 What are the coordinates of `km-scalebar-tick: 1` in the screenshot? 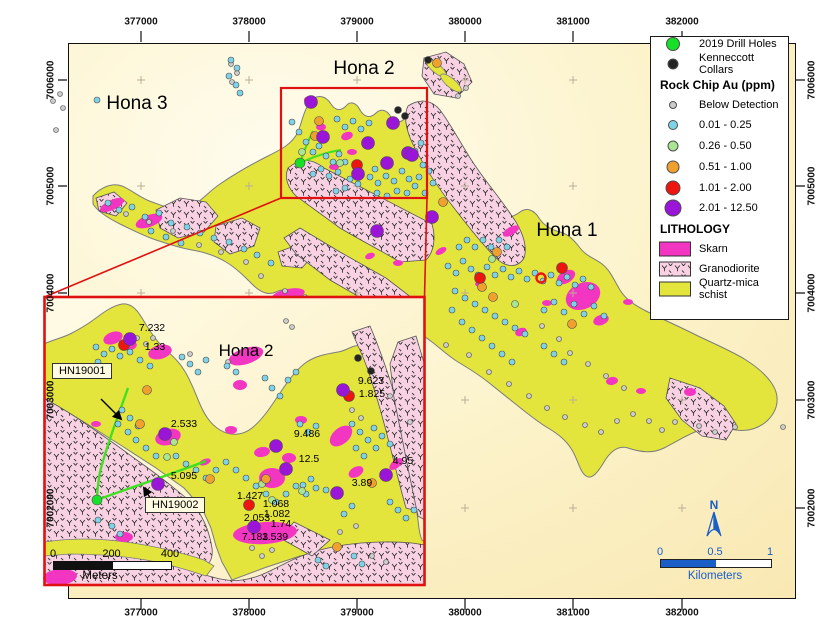 It's located at (770, 552).